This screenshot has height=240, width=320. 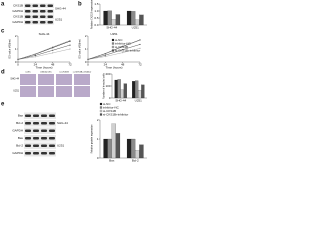 I want to click on image-row-label: SHG-44, so click(x=14, y=79).